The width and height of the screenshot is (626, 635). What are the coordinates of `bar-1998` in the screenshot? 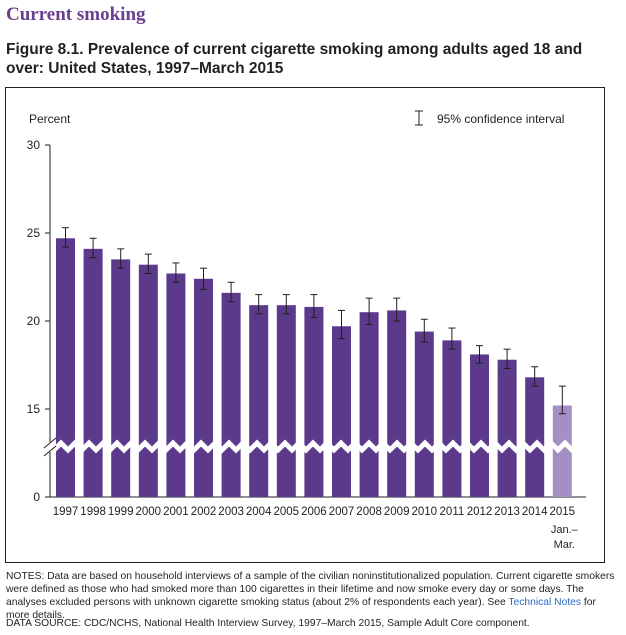 It's located at (93, 372).